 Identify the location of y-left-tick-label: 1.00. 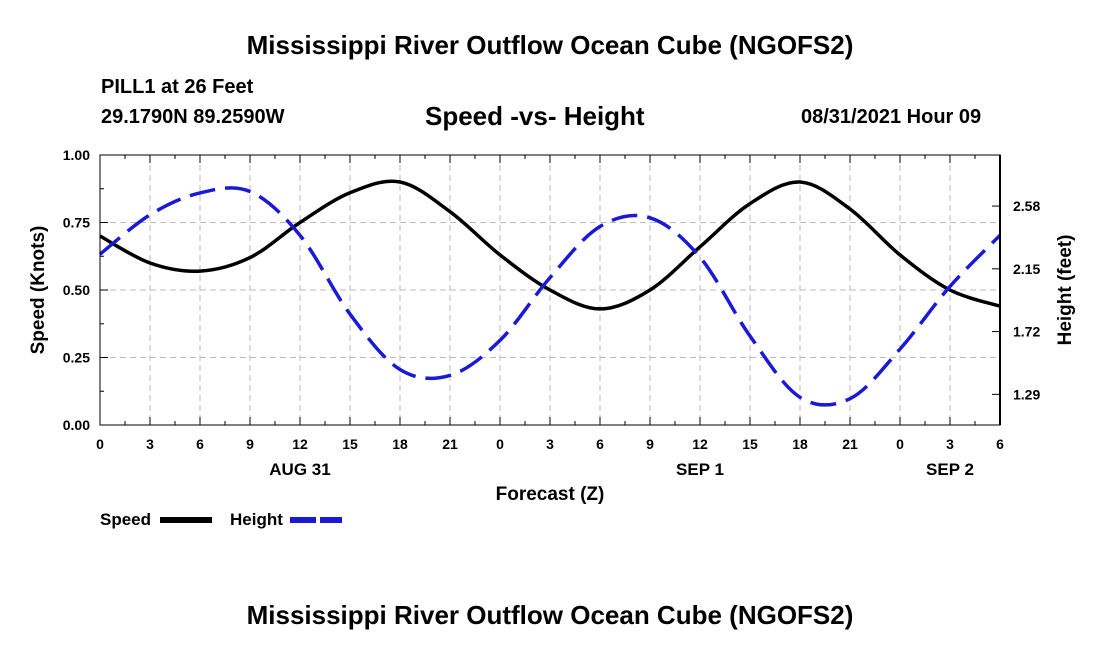
(76, 155).